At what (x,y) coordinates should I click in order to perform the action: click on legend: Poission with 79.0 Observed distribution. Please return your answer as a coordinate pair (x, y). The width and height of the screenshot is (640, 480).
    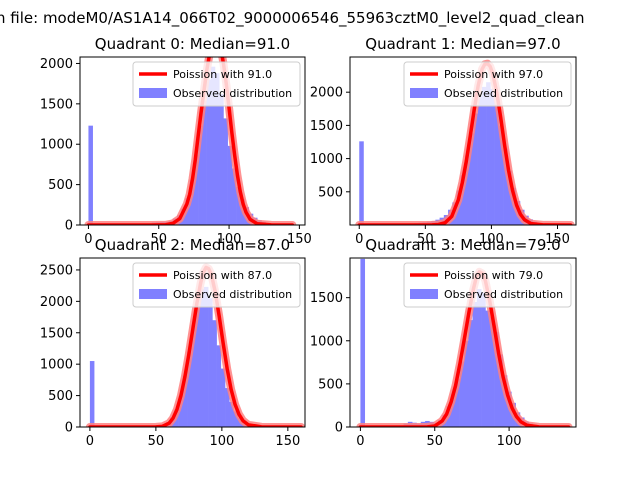
    Looking at the image, I should click on (487, 285).